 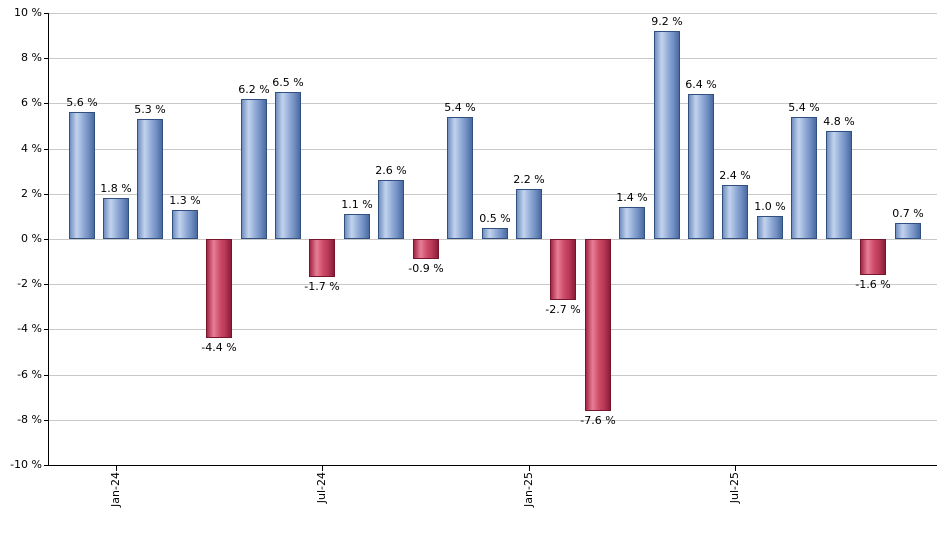 I want to click on y-axis-label: -2 %, so click(x=29, y=283).